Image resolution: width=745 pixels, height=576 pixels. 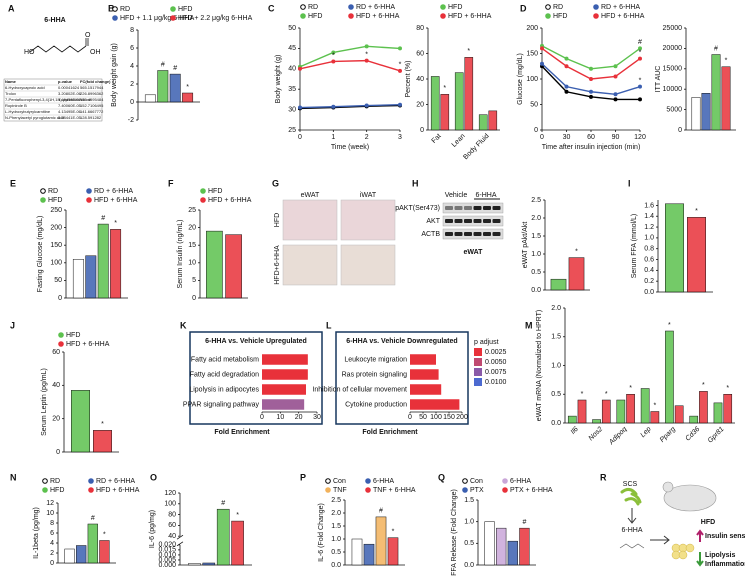 What do you see at coordinates (591, 147) in the screenshot?
I see `x-axis-label: Time after insulin injection (min)` at bounding box center [591, 147].